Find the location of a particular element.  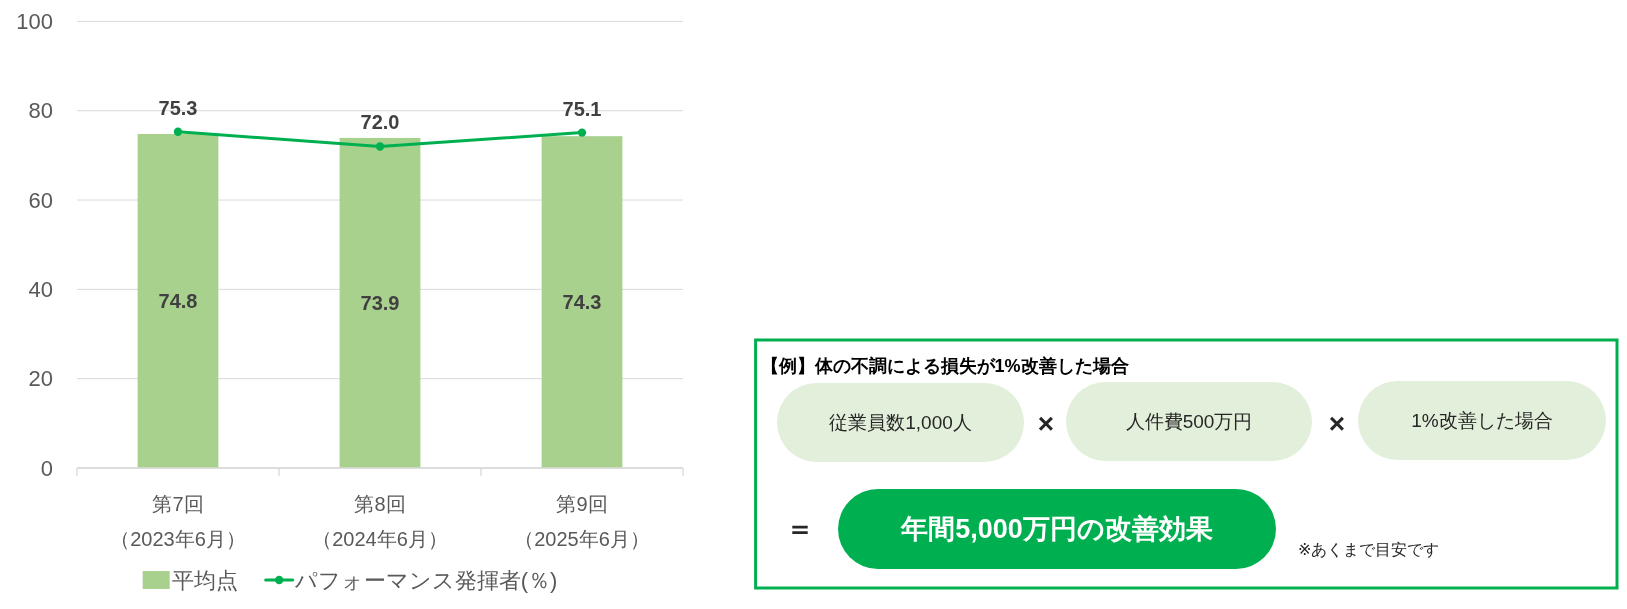

data-label: 74.8 is located at coordinates (178, 300).